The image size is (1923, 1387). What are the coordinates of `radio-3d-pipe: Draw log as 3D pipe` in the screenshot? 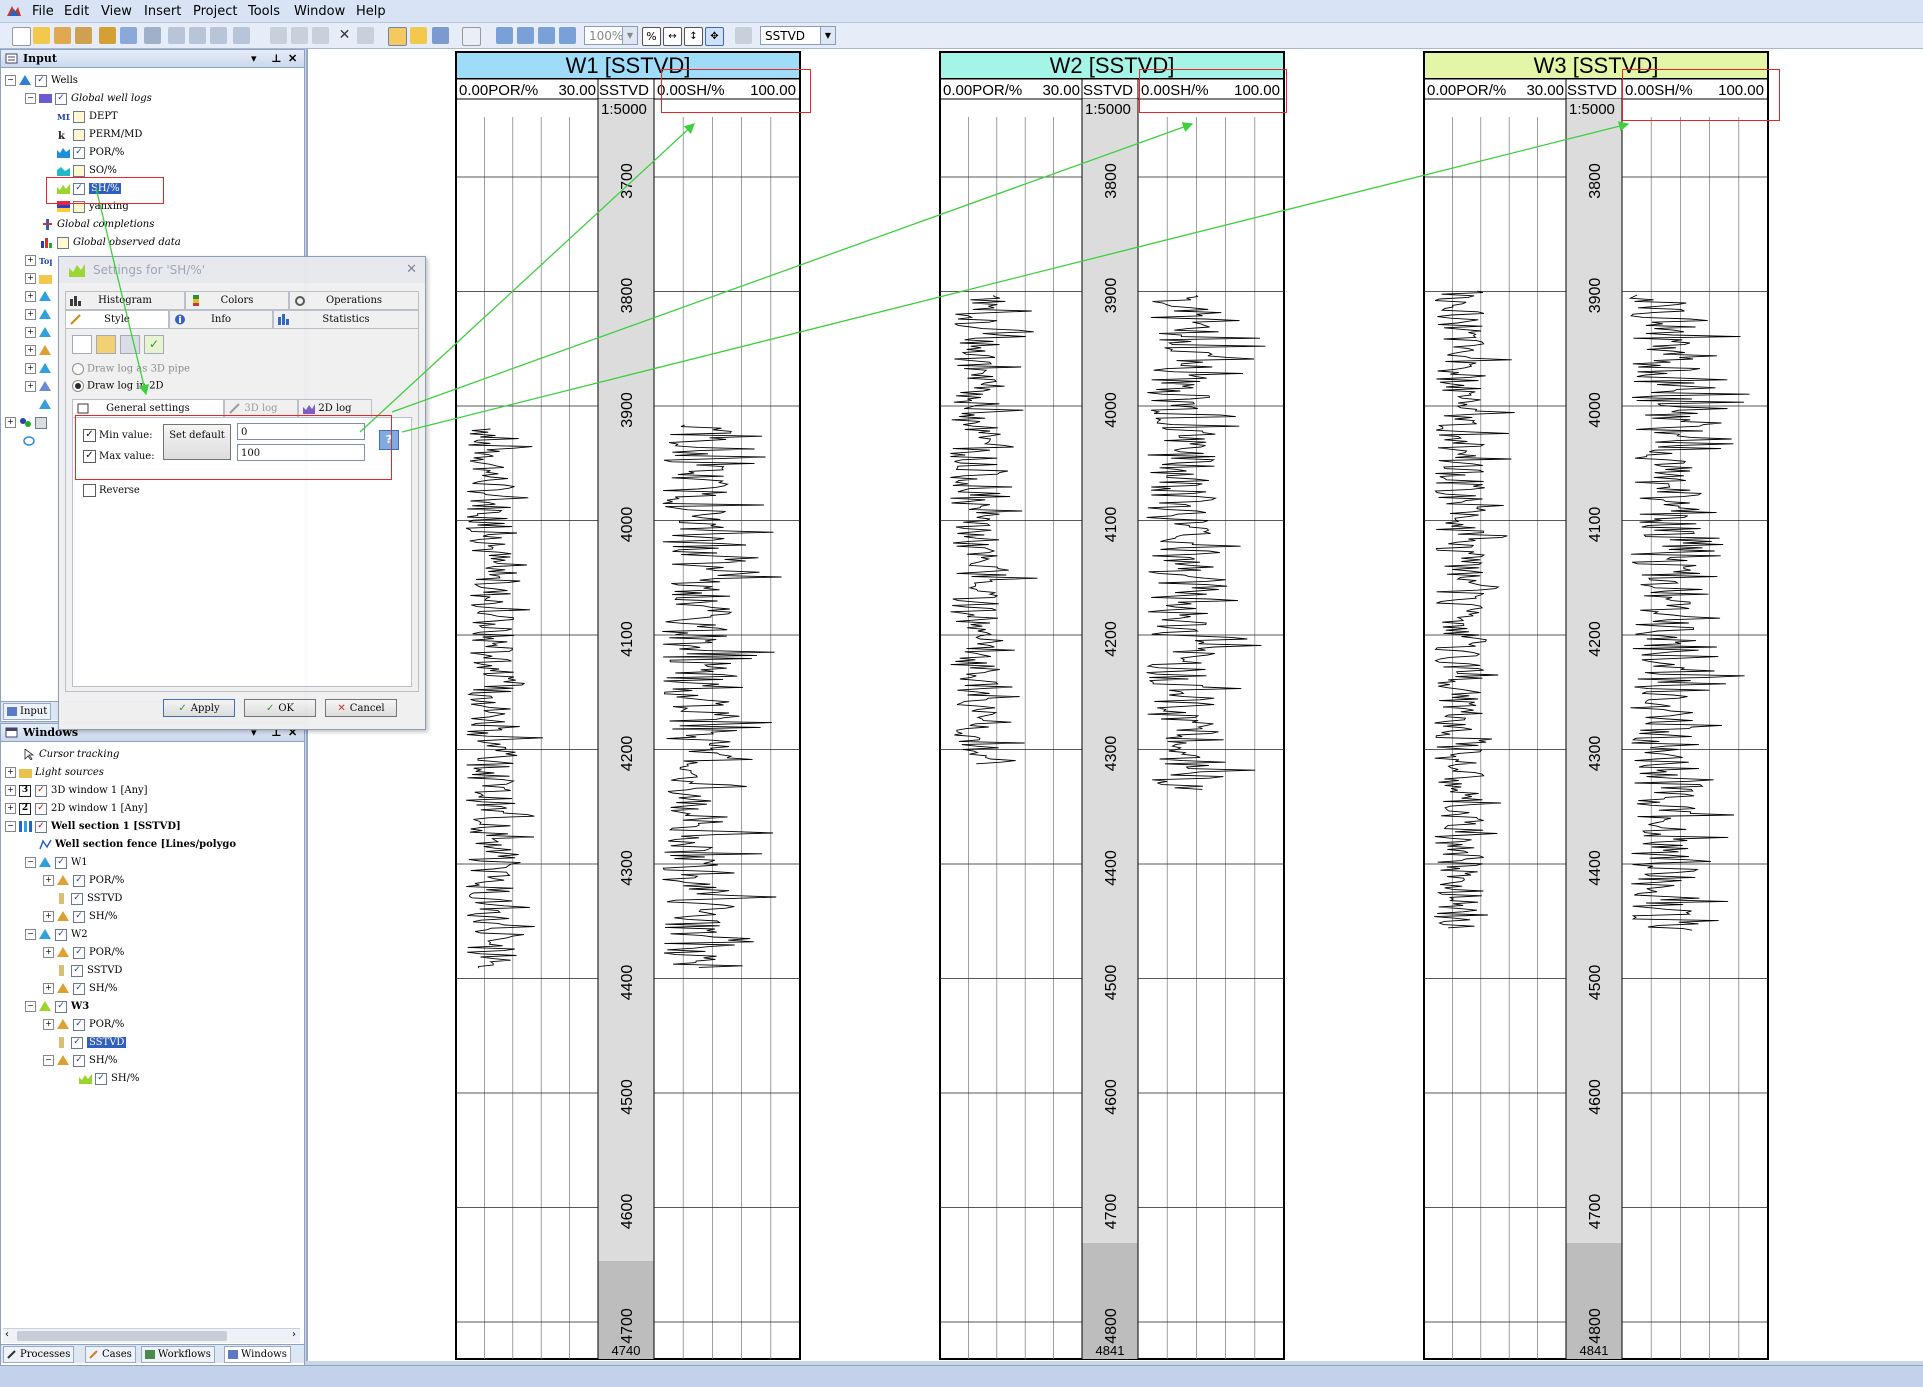 It's located at (131, 369).